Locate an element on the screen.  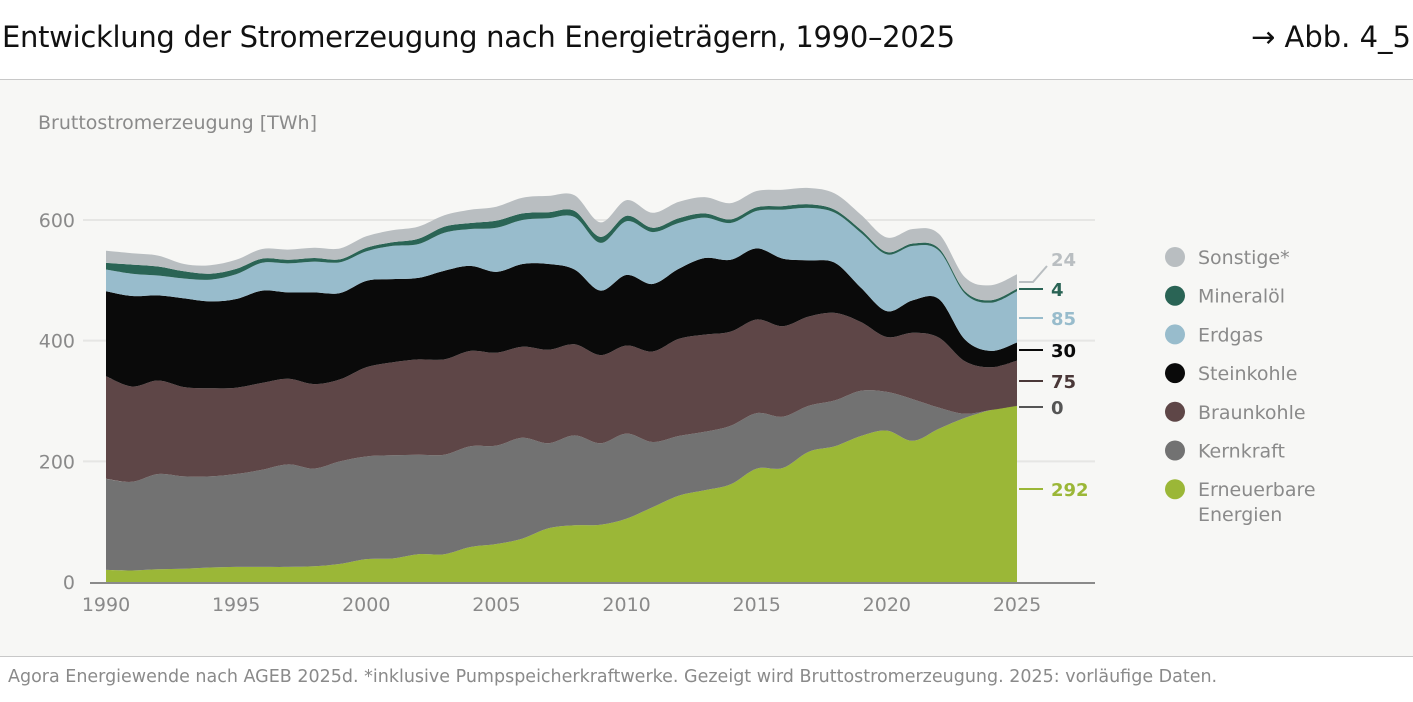
legend-label: Sonstige* is located at coordinates (1244, 258).